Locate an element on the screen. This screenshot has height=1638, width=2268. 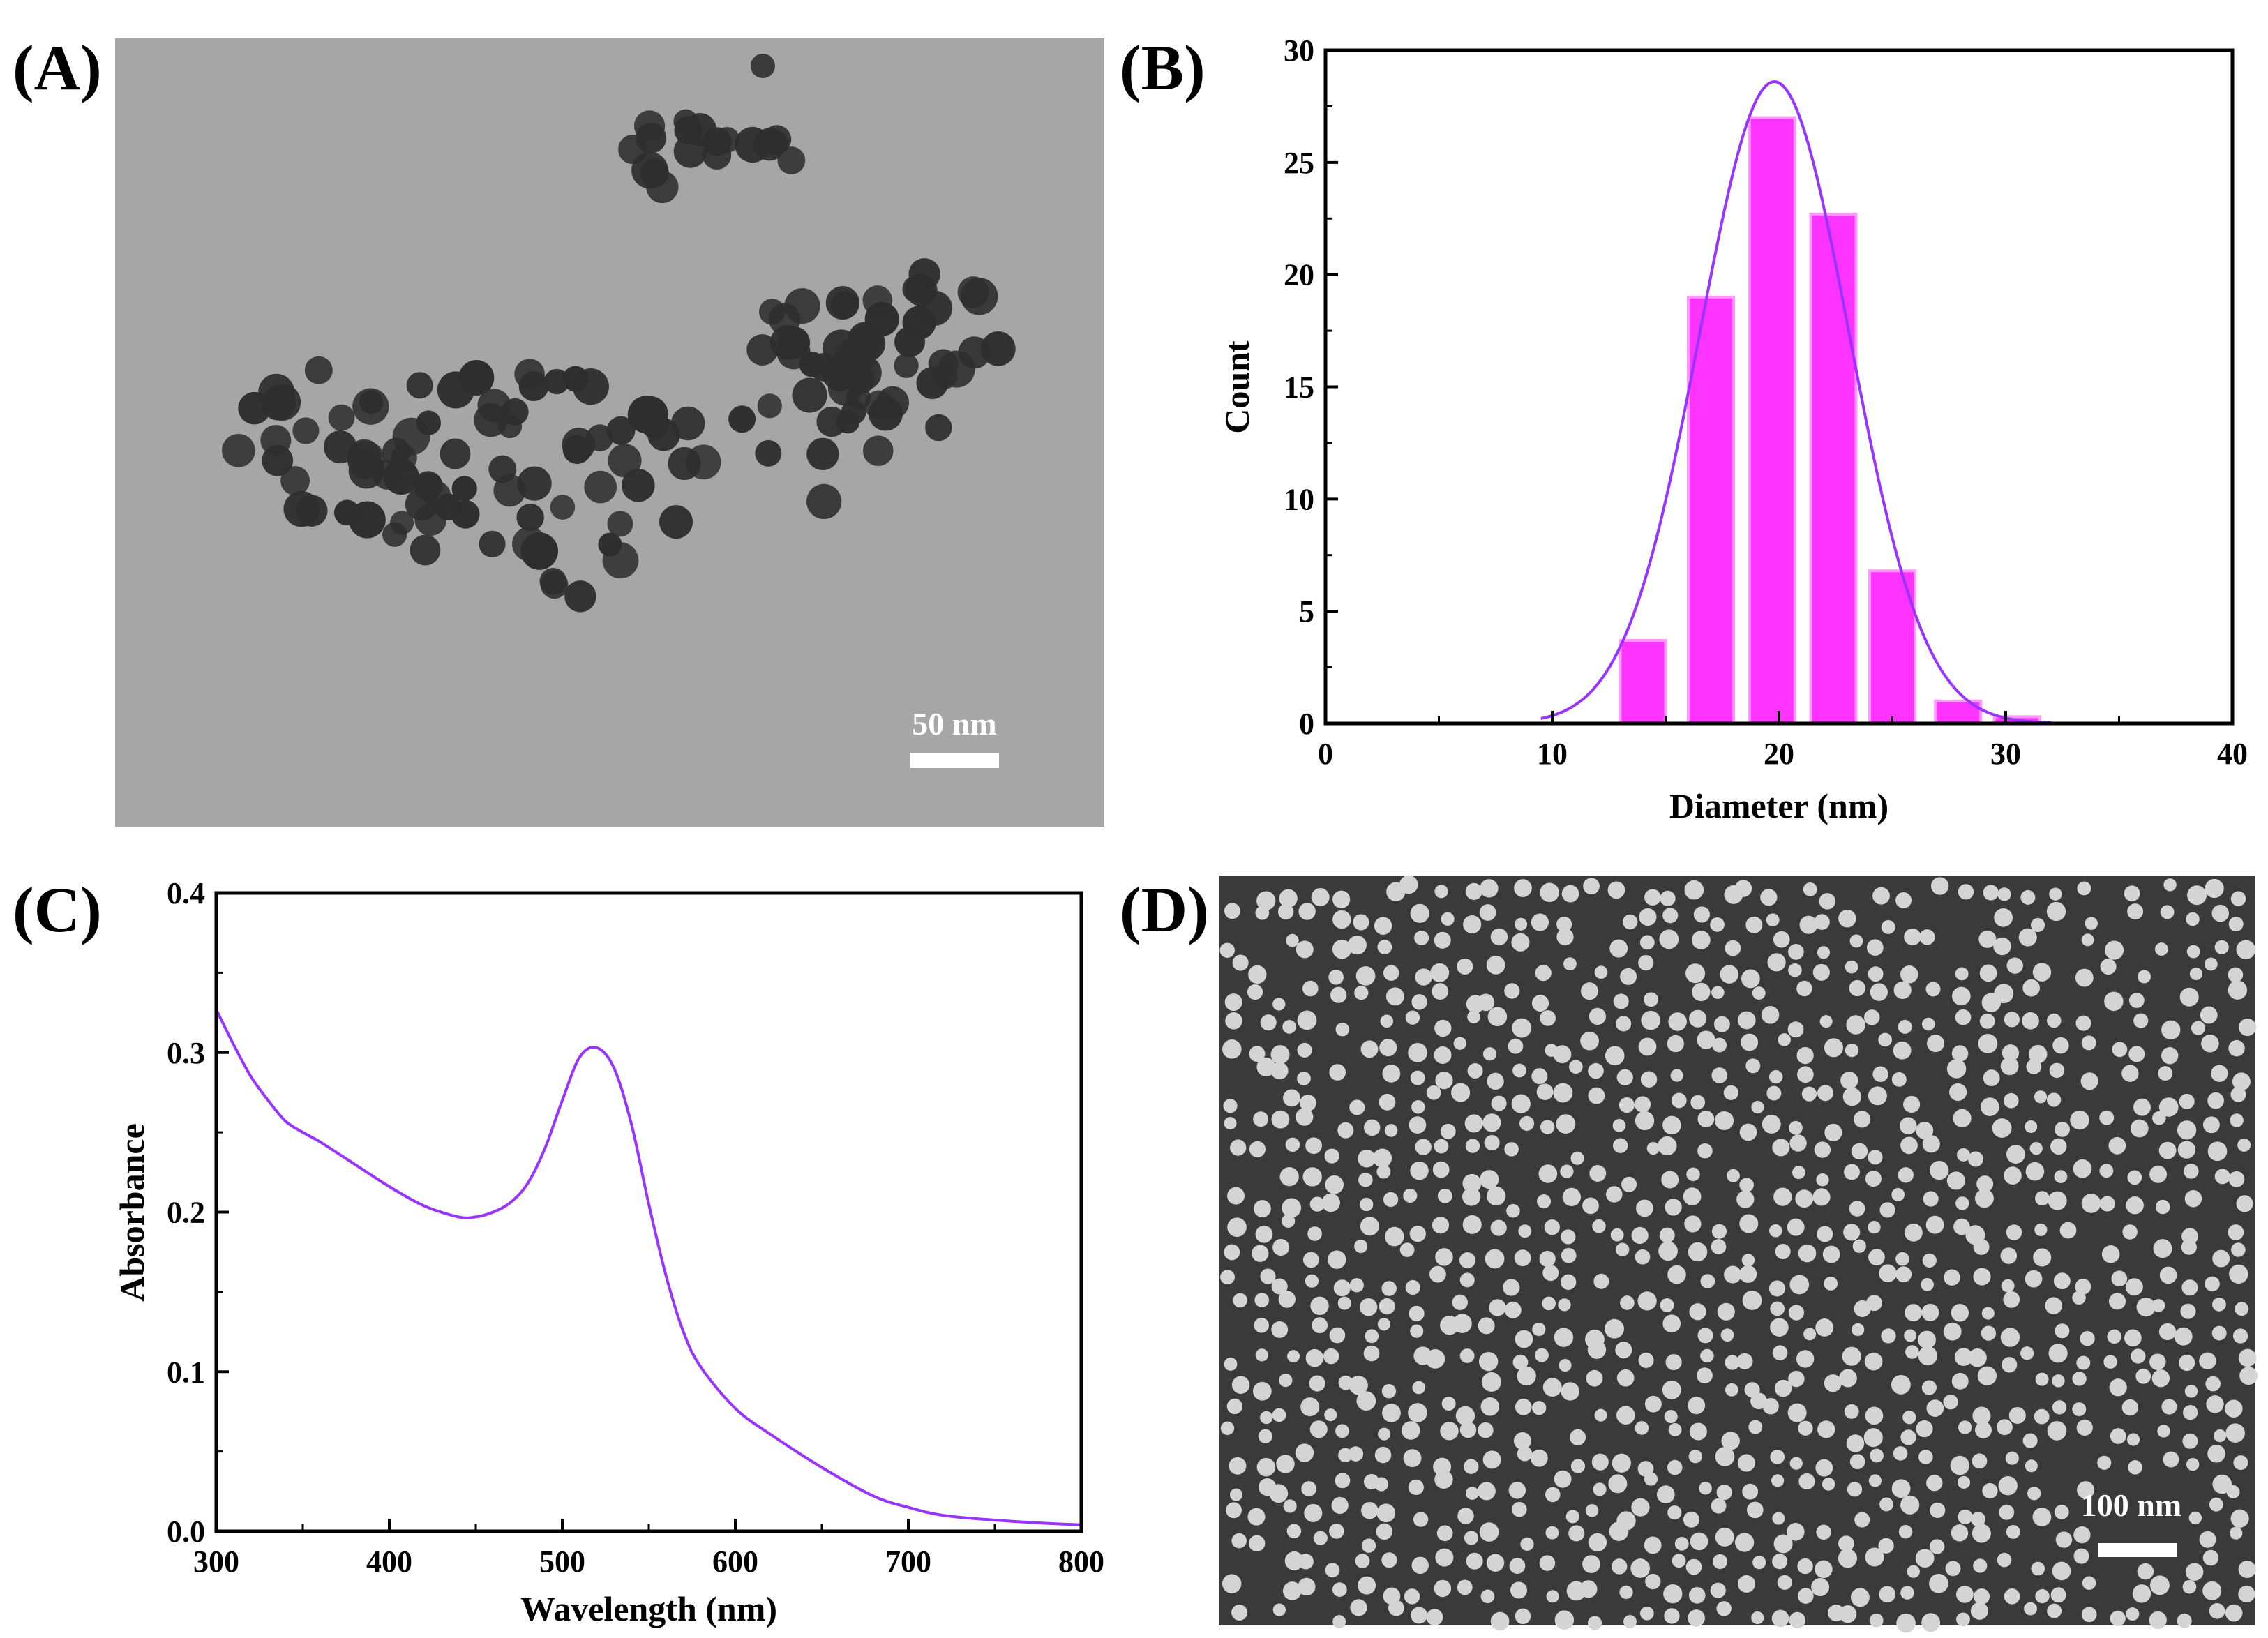
y-tick-label: 0.0 is located at coordinates (186, 1532).